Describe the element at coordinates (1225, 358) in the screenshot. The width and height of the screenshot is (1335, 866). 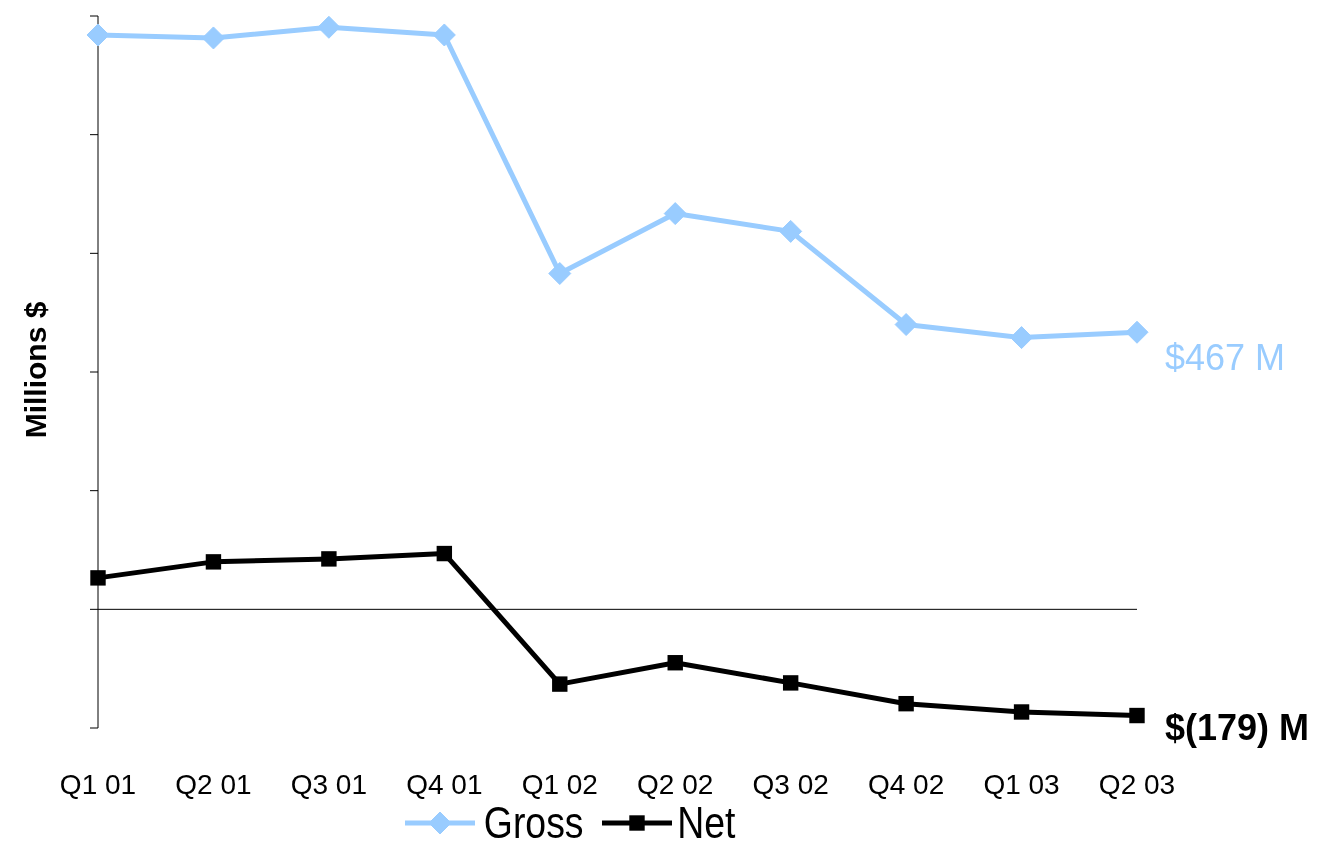
I see `data-label: $467 M` at that location.